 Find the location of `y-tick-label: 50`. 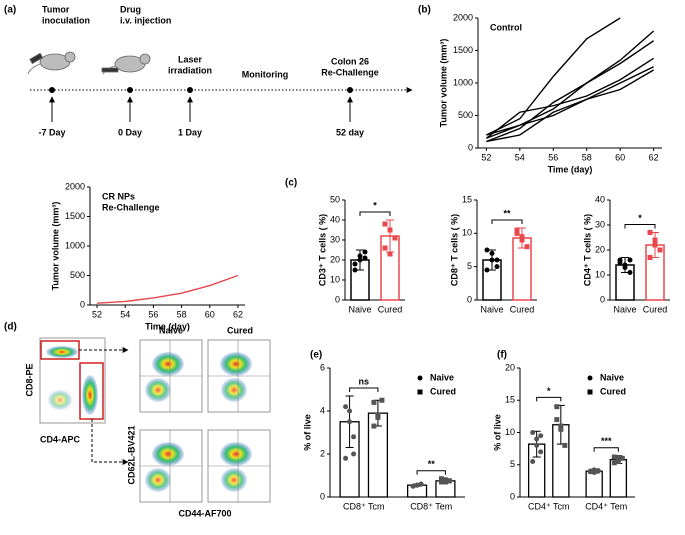

y-tick-label: 50 is located at coordinates (335, 199).